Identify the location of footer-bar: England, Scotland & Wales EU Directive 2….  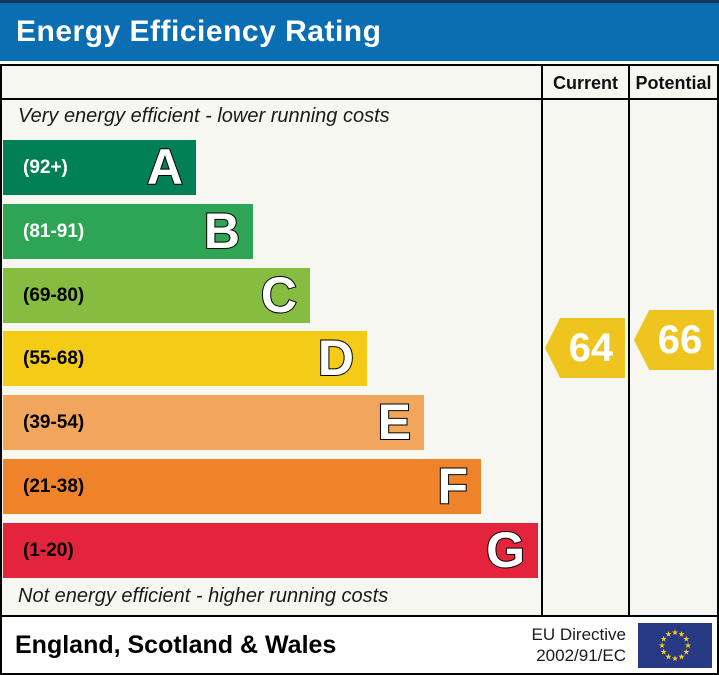
(359, 646).